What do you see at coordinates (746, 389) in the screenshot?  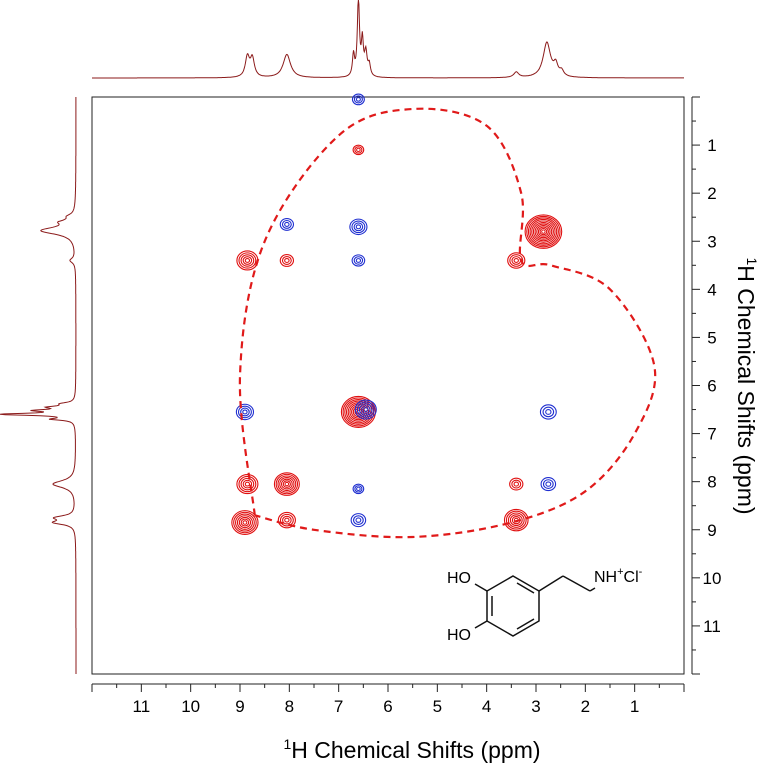 I see `y-axis-label-text: H Chemical Shifts (ppm)` at bounding box center [746, 389].